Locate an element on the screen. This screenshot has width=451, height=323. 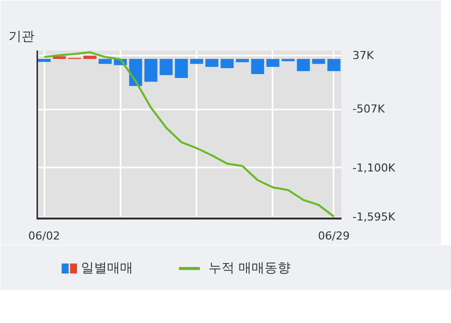
chart-title: 기관 is located at coordinates (21, 37).